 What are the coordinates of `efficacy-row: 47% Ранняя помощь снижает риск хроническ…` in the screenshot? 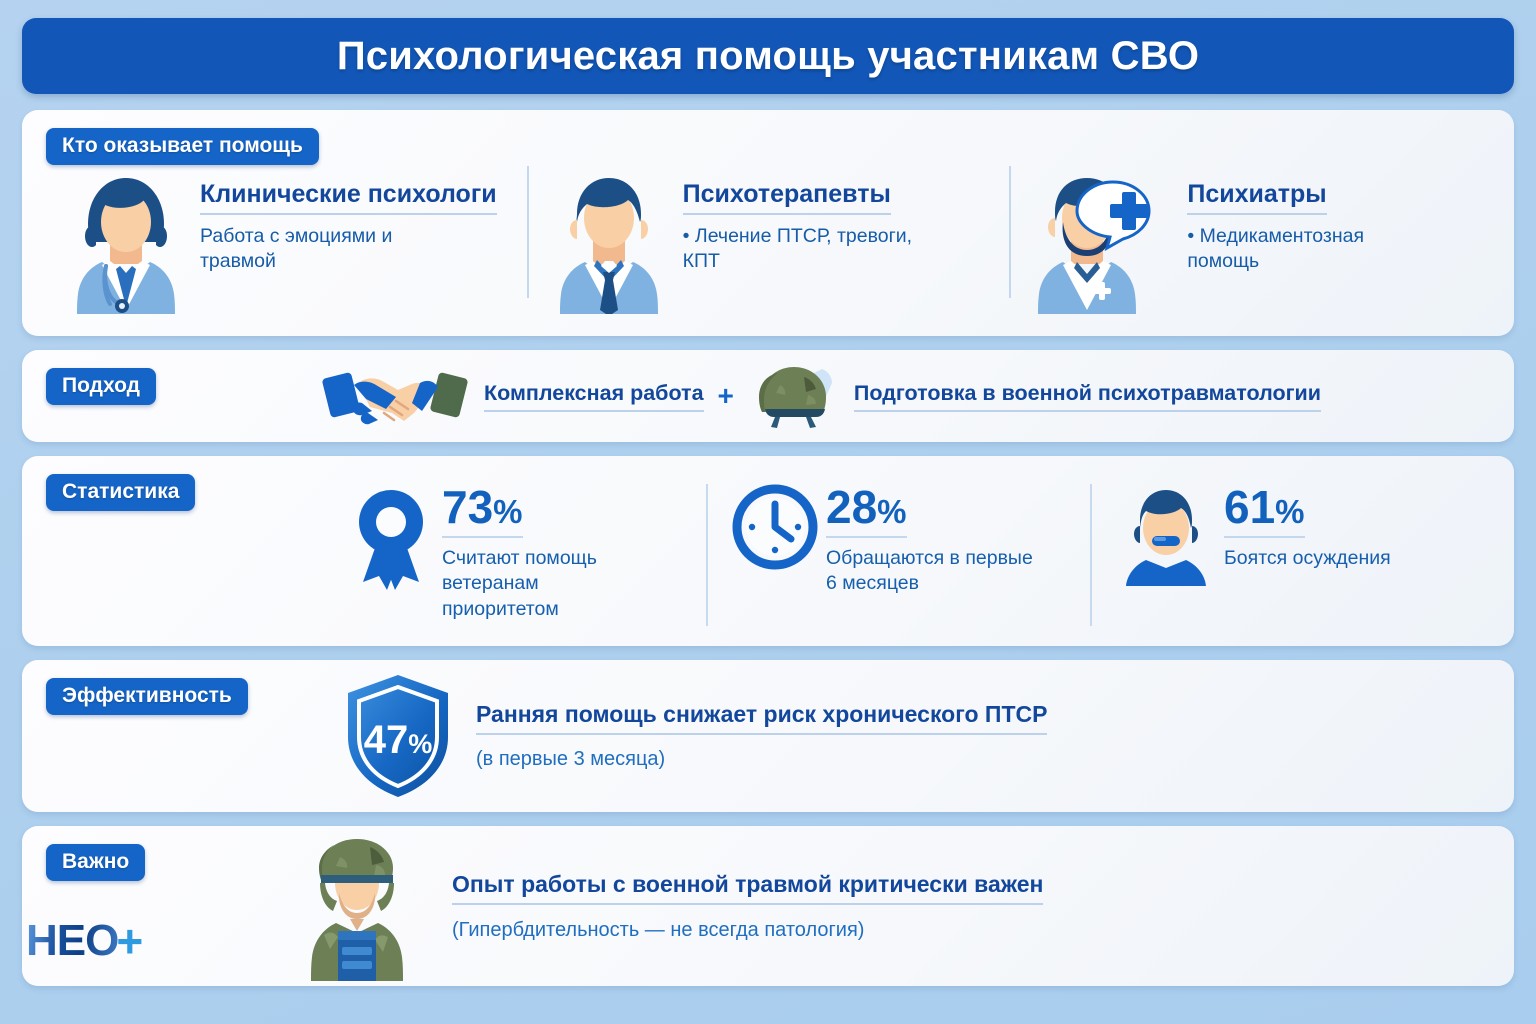 It's located at (768, 736).